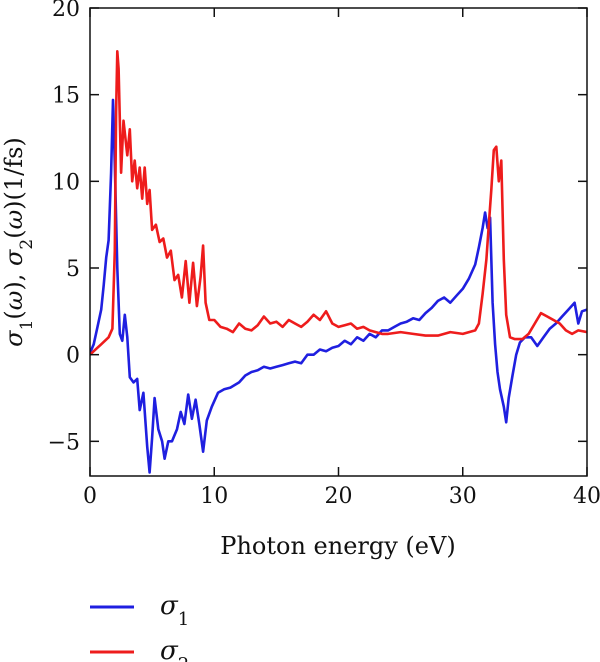  What do you see at coordinates (18, 242) in the screenshot?
I see `y-axis-title: σ1(ω), σ2(ω)(1/fs)` at bounding box center [18, 242].